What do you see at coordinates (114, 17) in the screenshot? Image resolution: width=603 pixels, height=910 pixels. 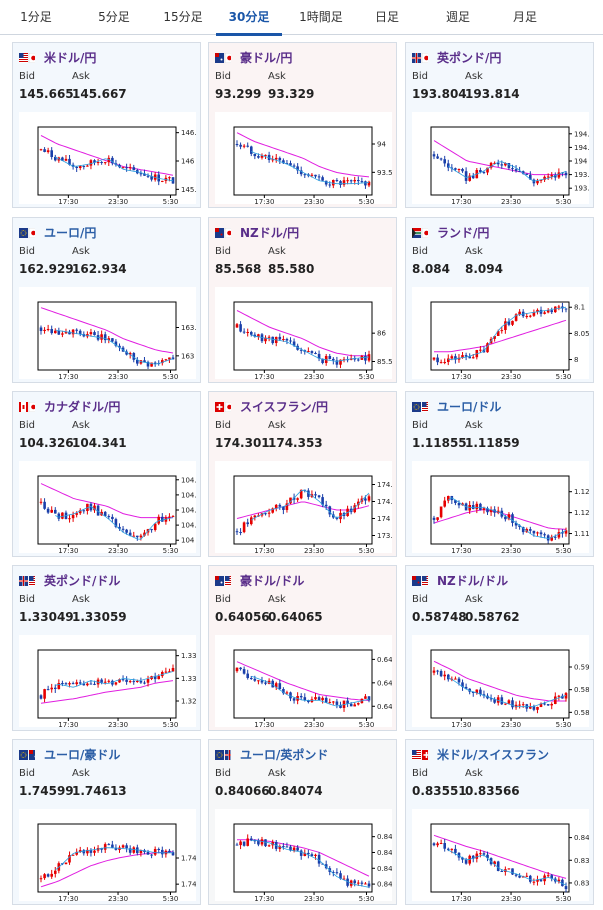 I see `tab-1: 5分足` at bounding box center [114, 17].